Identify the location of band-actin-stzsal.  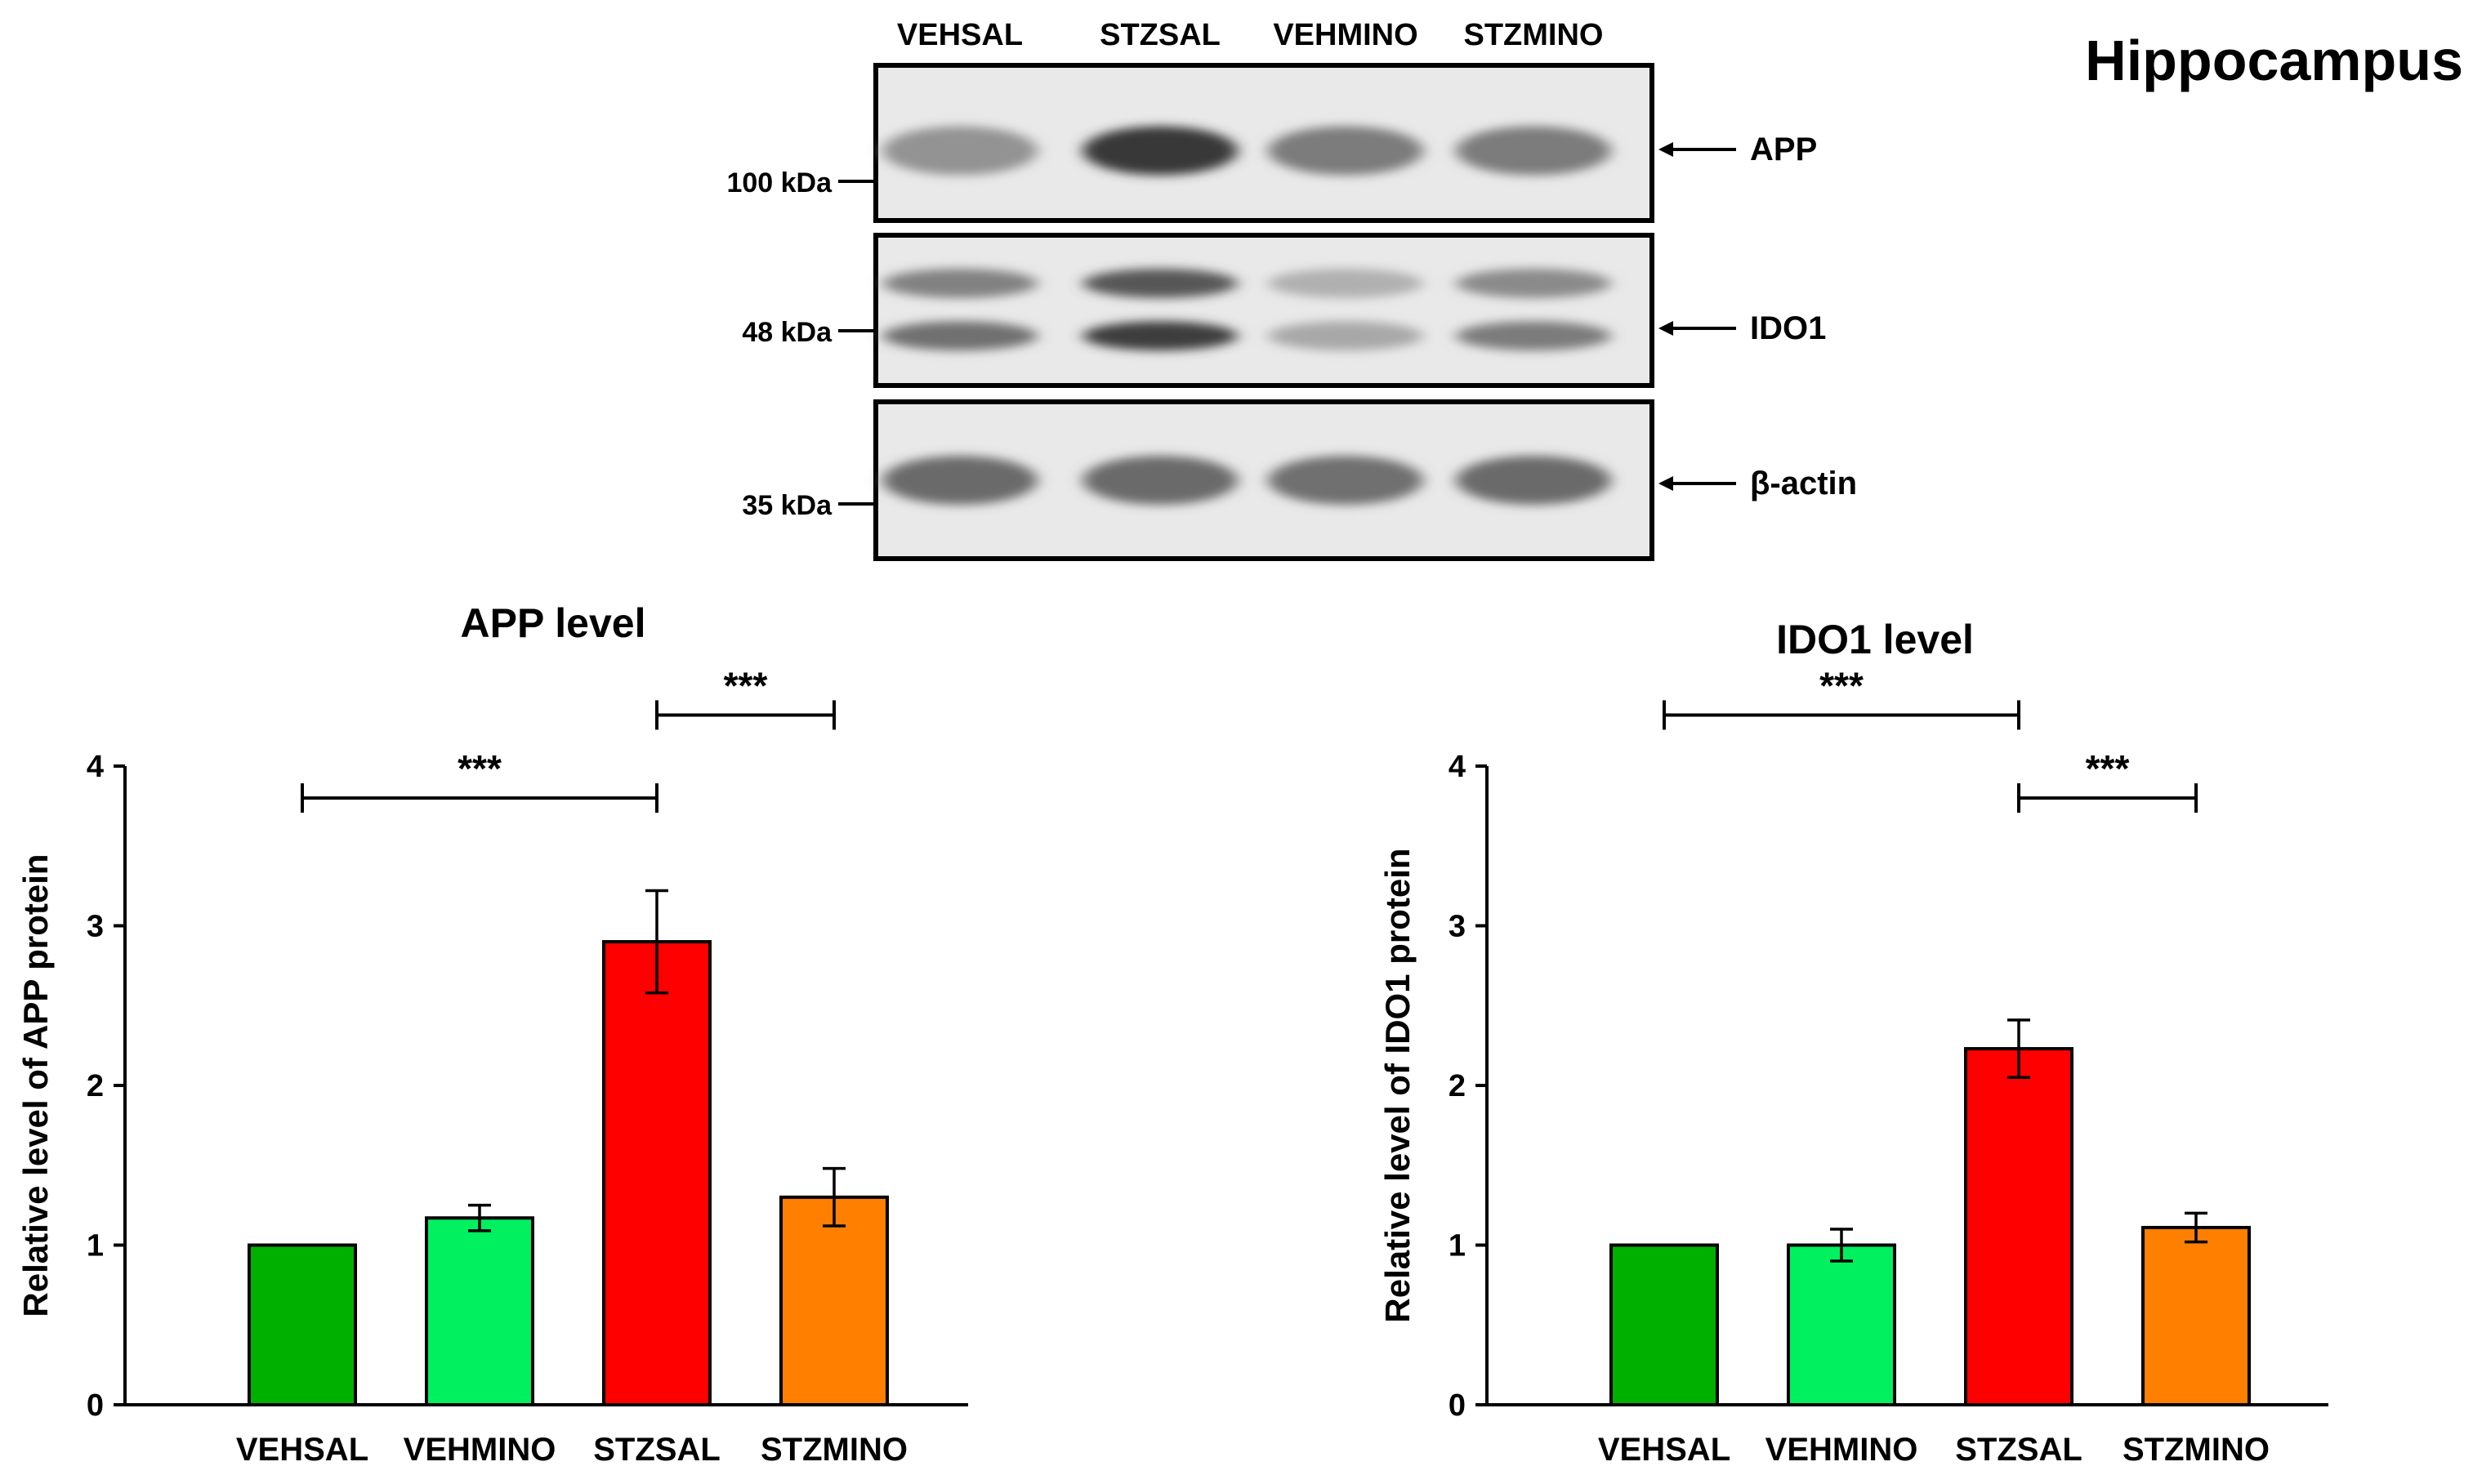
(1160, 481).